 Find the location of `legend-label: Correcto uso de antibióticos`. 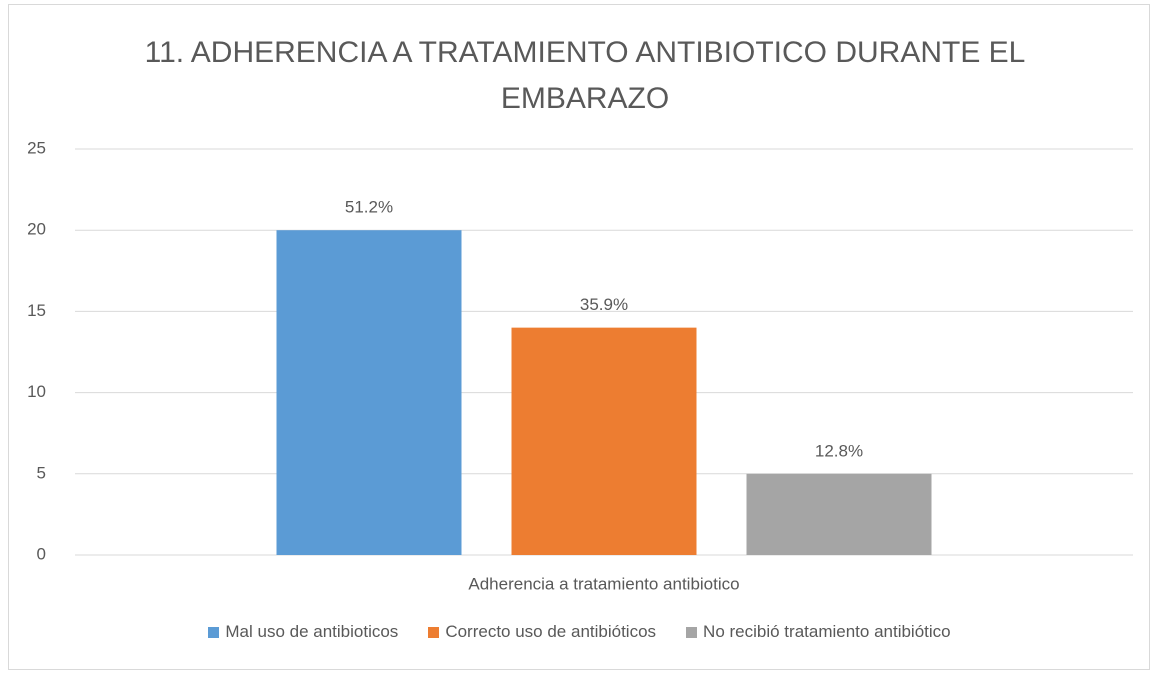

legend-label: Correcto uso de antibióticos is located at coordinates (551, 631).